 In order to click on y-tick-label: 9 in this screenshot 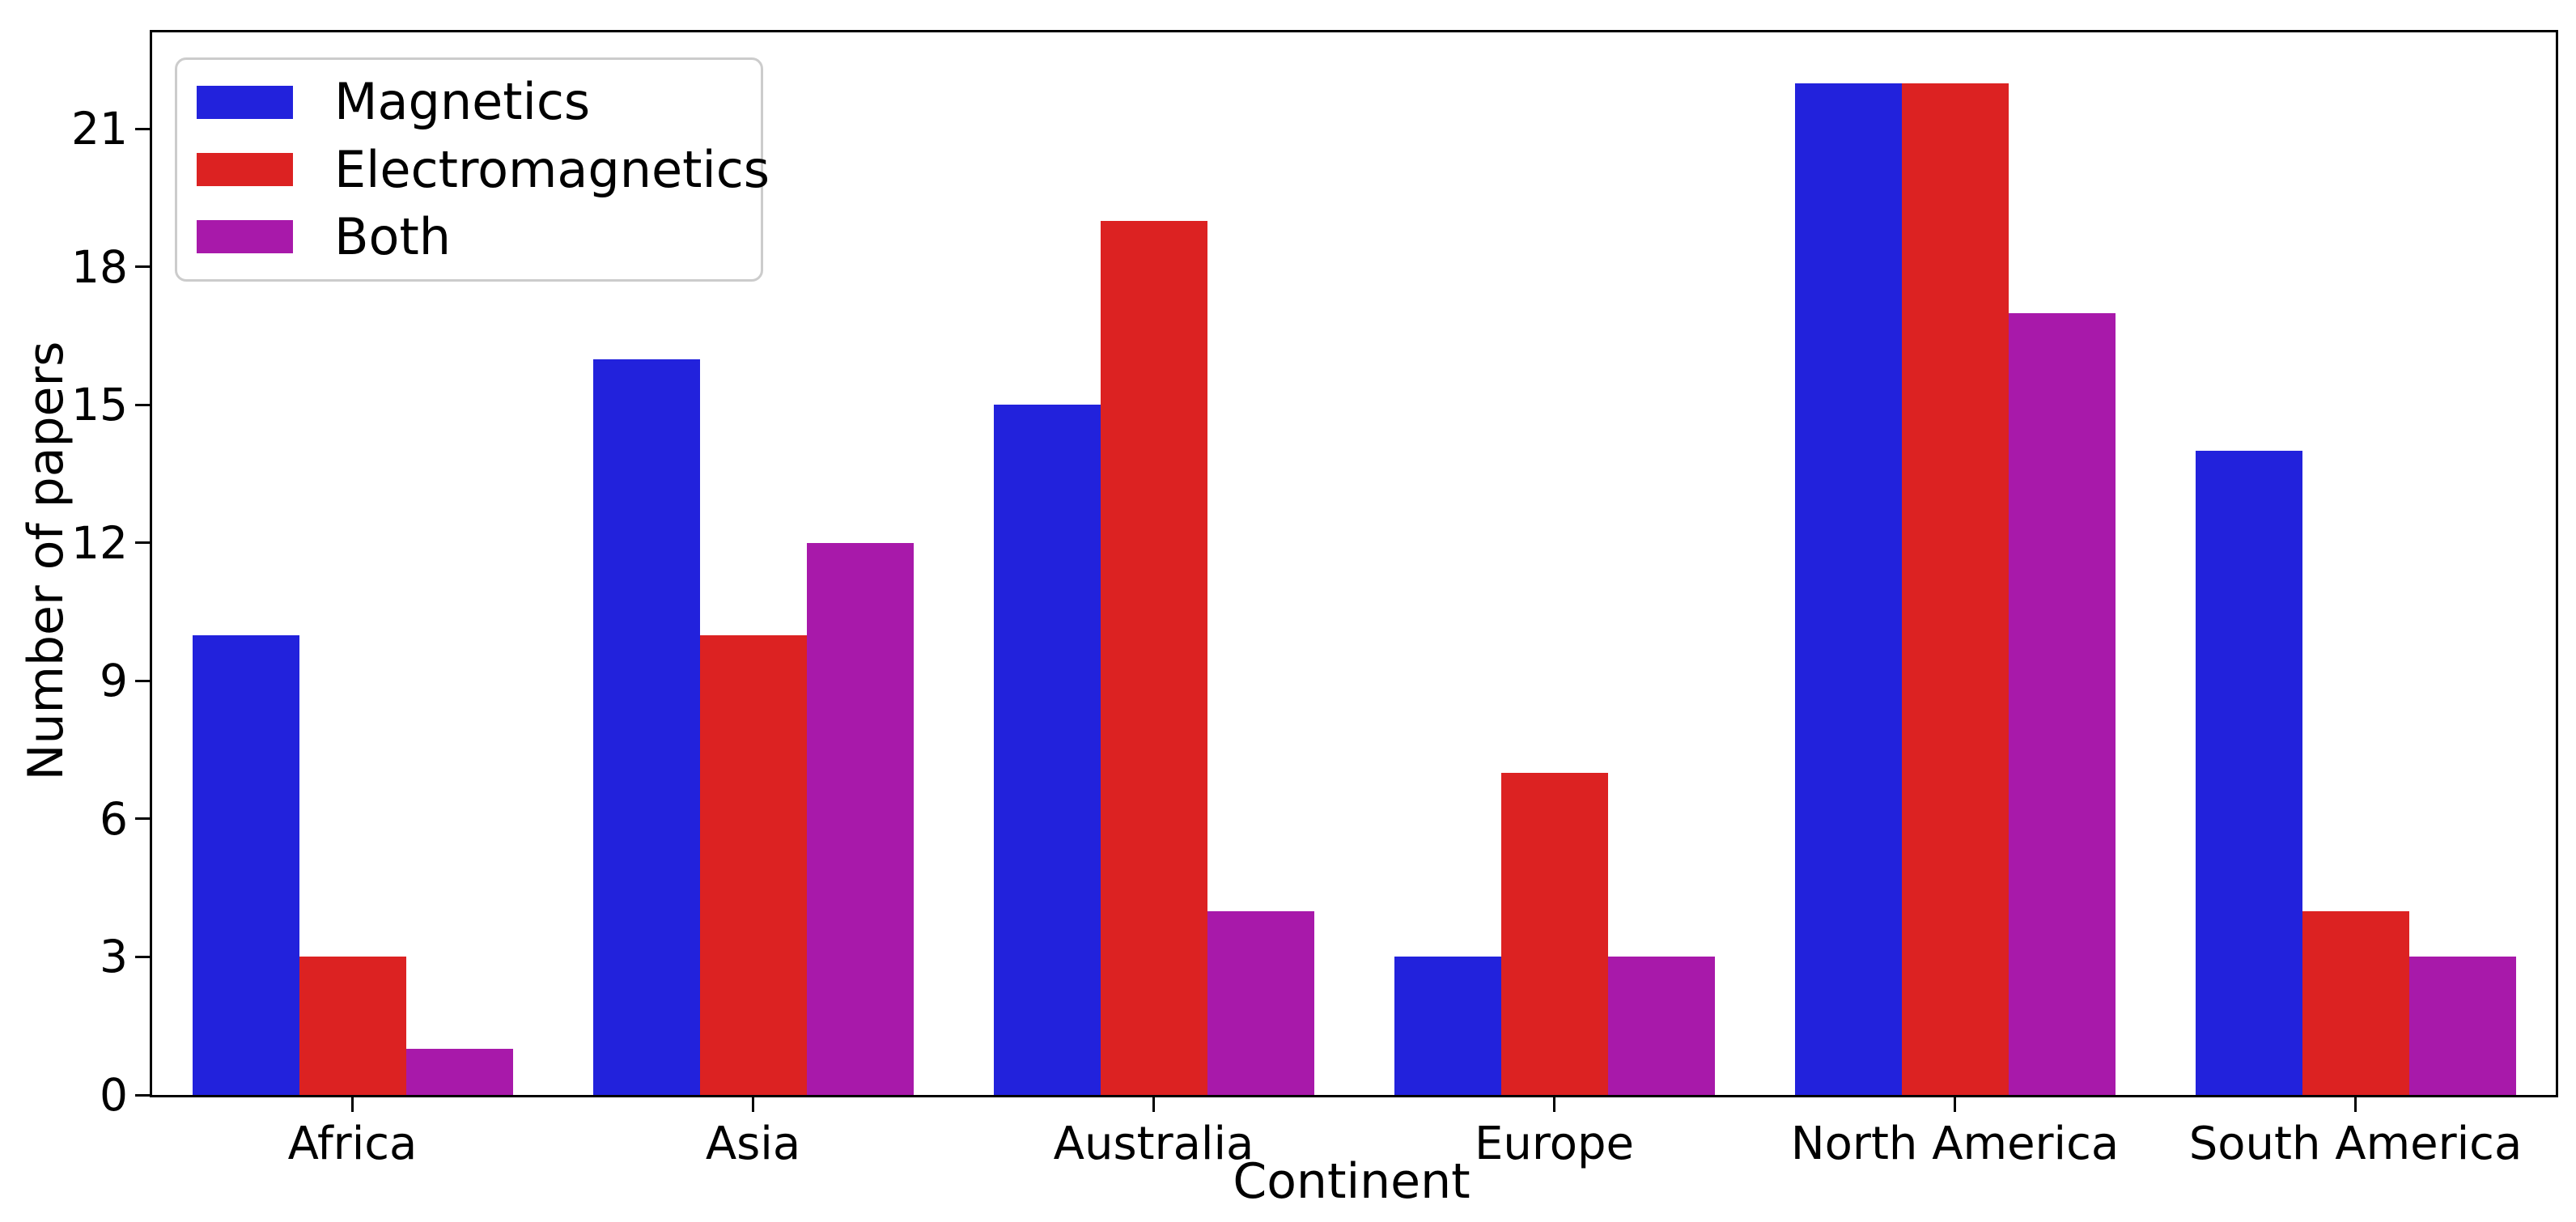, I will do `click(114, 681)`.